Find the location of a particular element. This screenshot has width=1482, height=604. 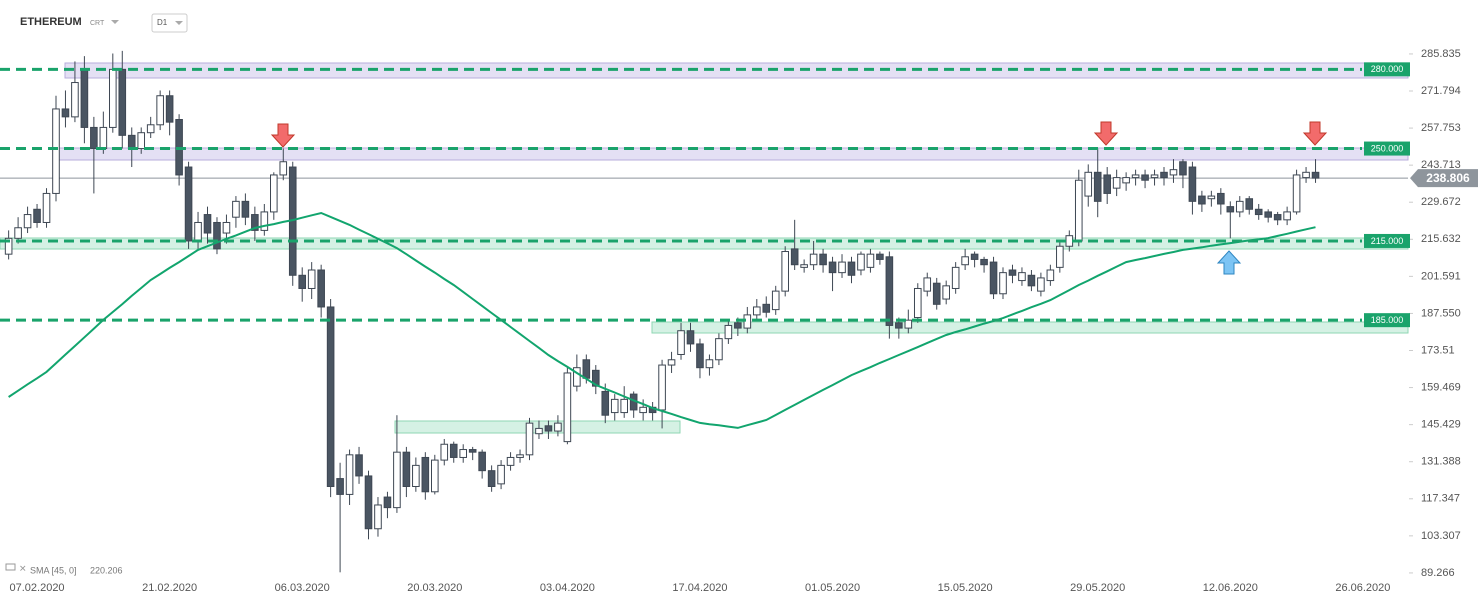

y-tick-label: 173.51 is located at coordinates (1438, 350).